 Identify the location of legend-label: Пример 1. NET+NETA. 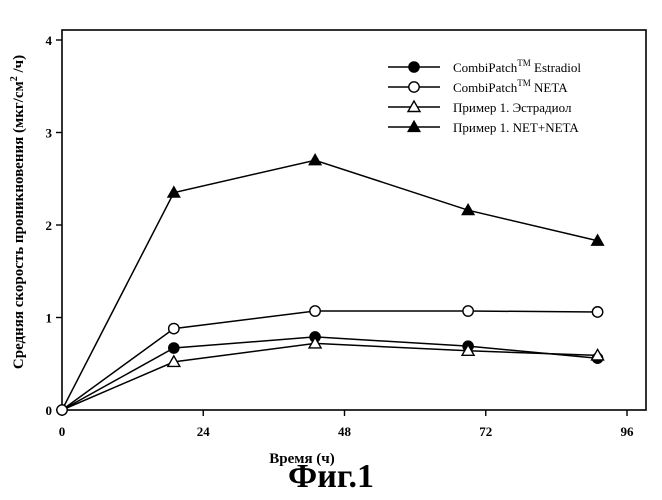
(516, 127).